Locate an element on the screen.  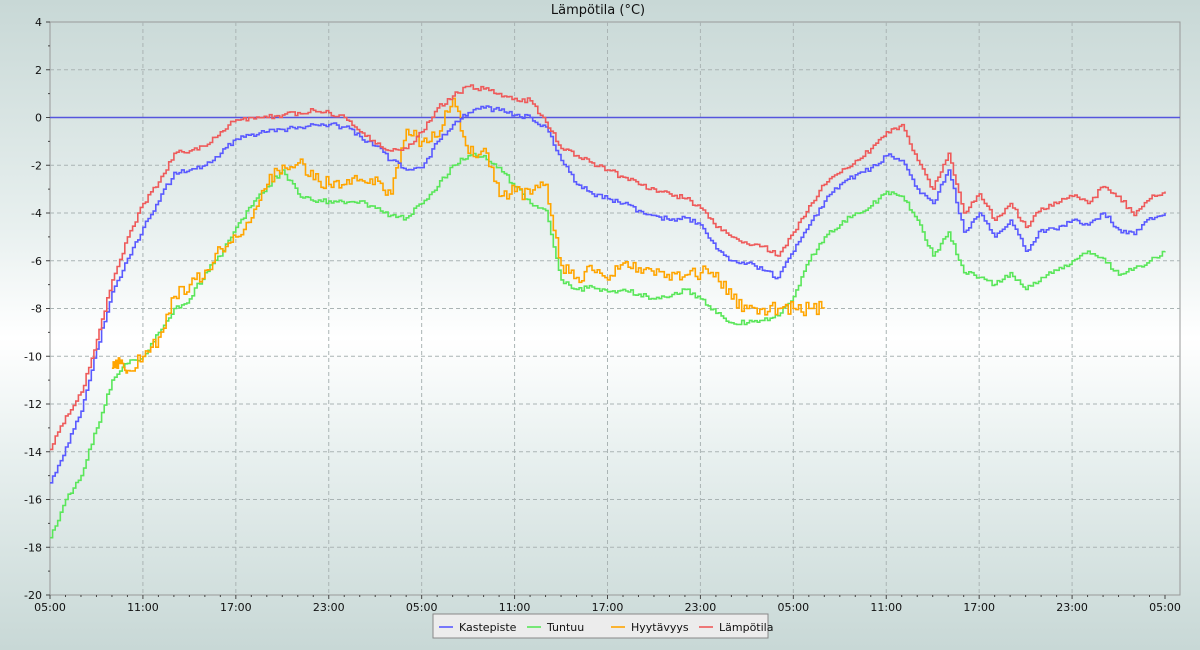
legend: Kastepiste Tuntuu Hyytävyys Lämpötila is located at coordinates (602, 626).